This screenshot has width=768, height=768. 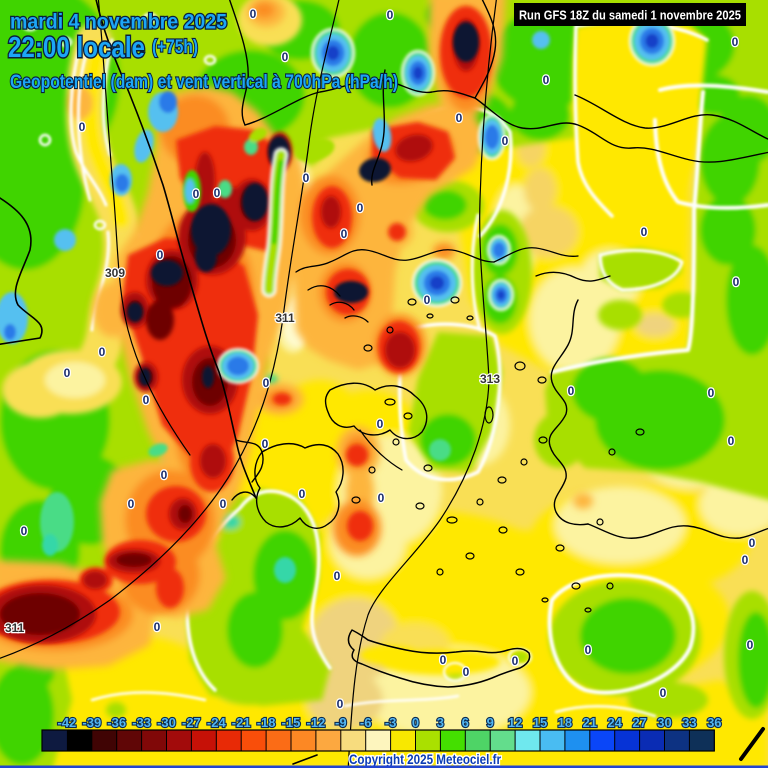 What do you see at coordinates (689, 722) in the screenshot?
I see `svg-text: 33` at bounding box center [689, 722].